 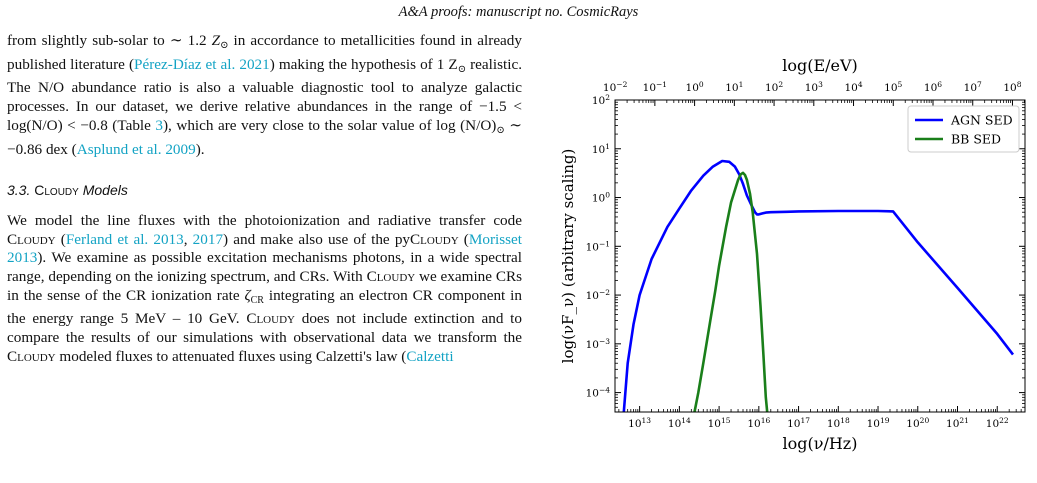 I want to click on y-tick-label: 10⁻⁴, so click(x=598, y=392).